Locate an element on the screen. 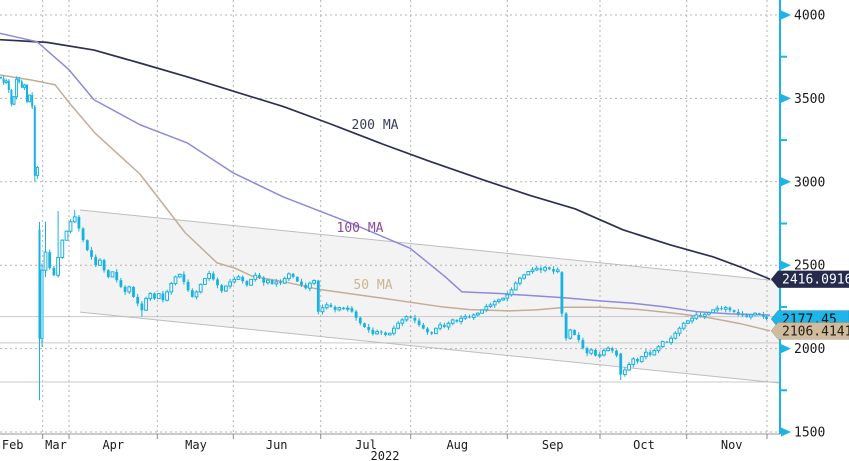 The image size is (849, 461). ma-50-label: 50 MA is located at coordinates (372, 285).